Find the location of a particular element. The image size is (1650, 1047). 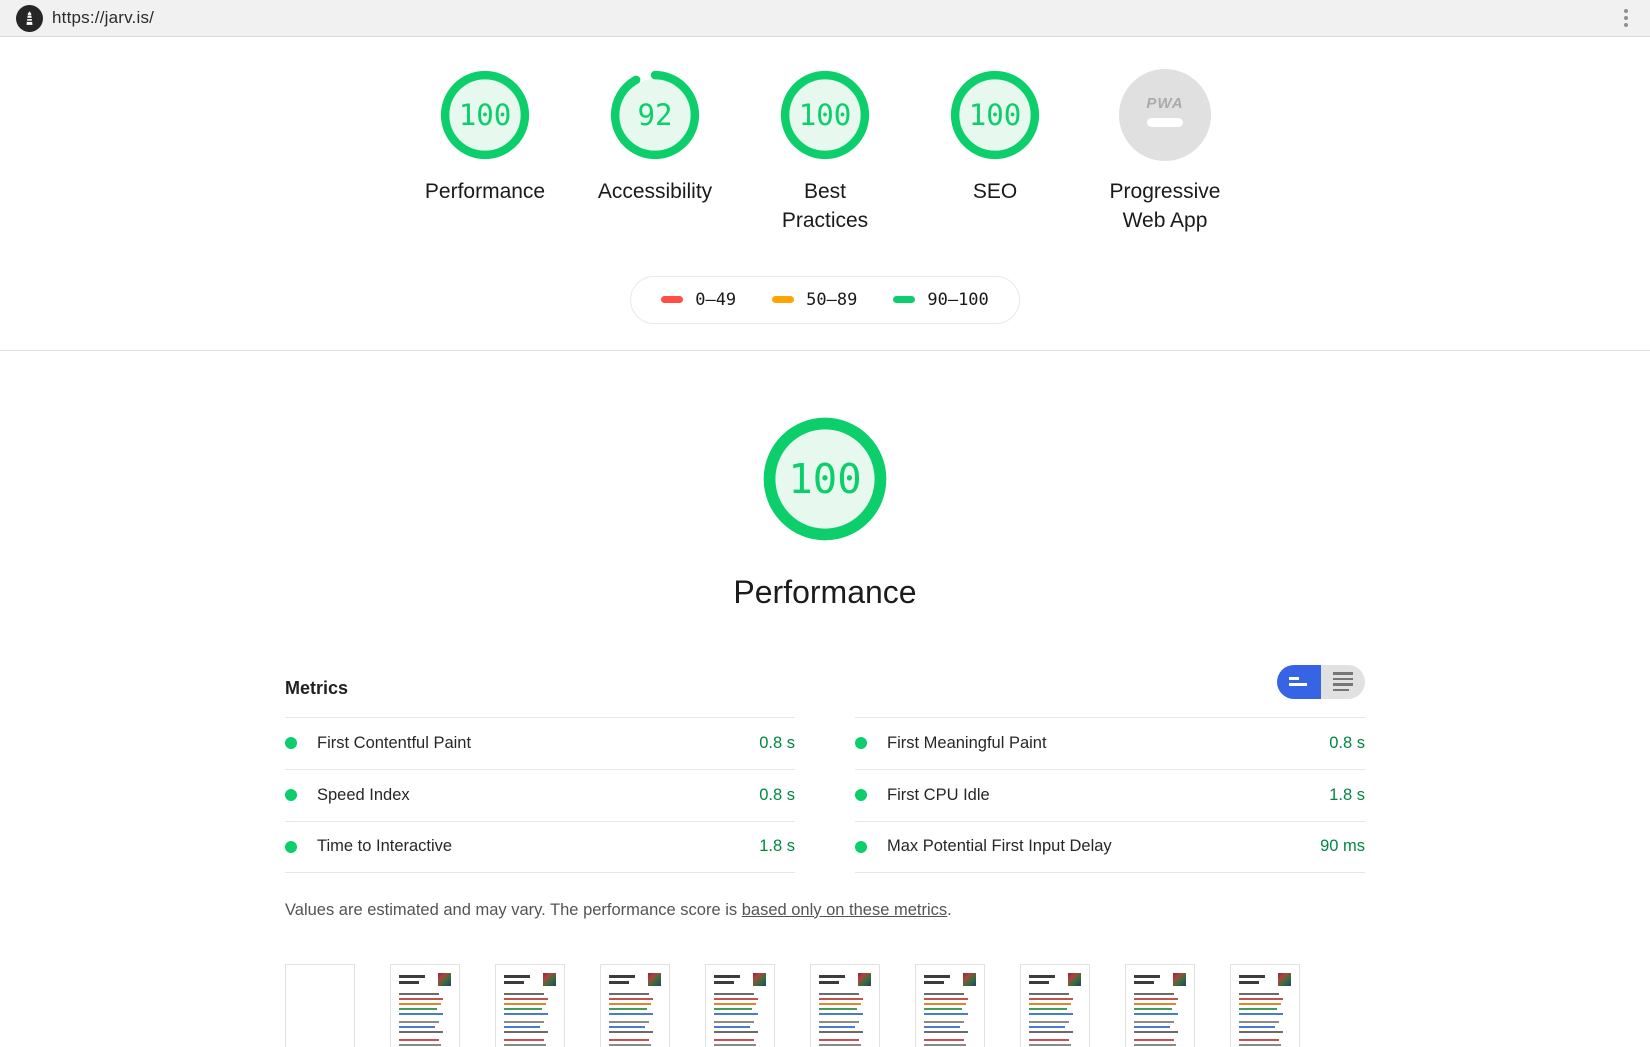

fail-range-icon is located at coordinates (672, 300).